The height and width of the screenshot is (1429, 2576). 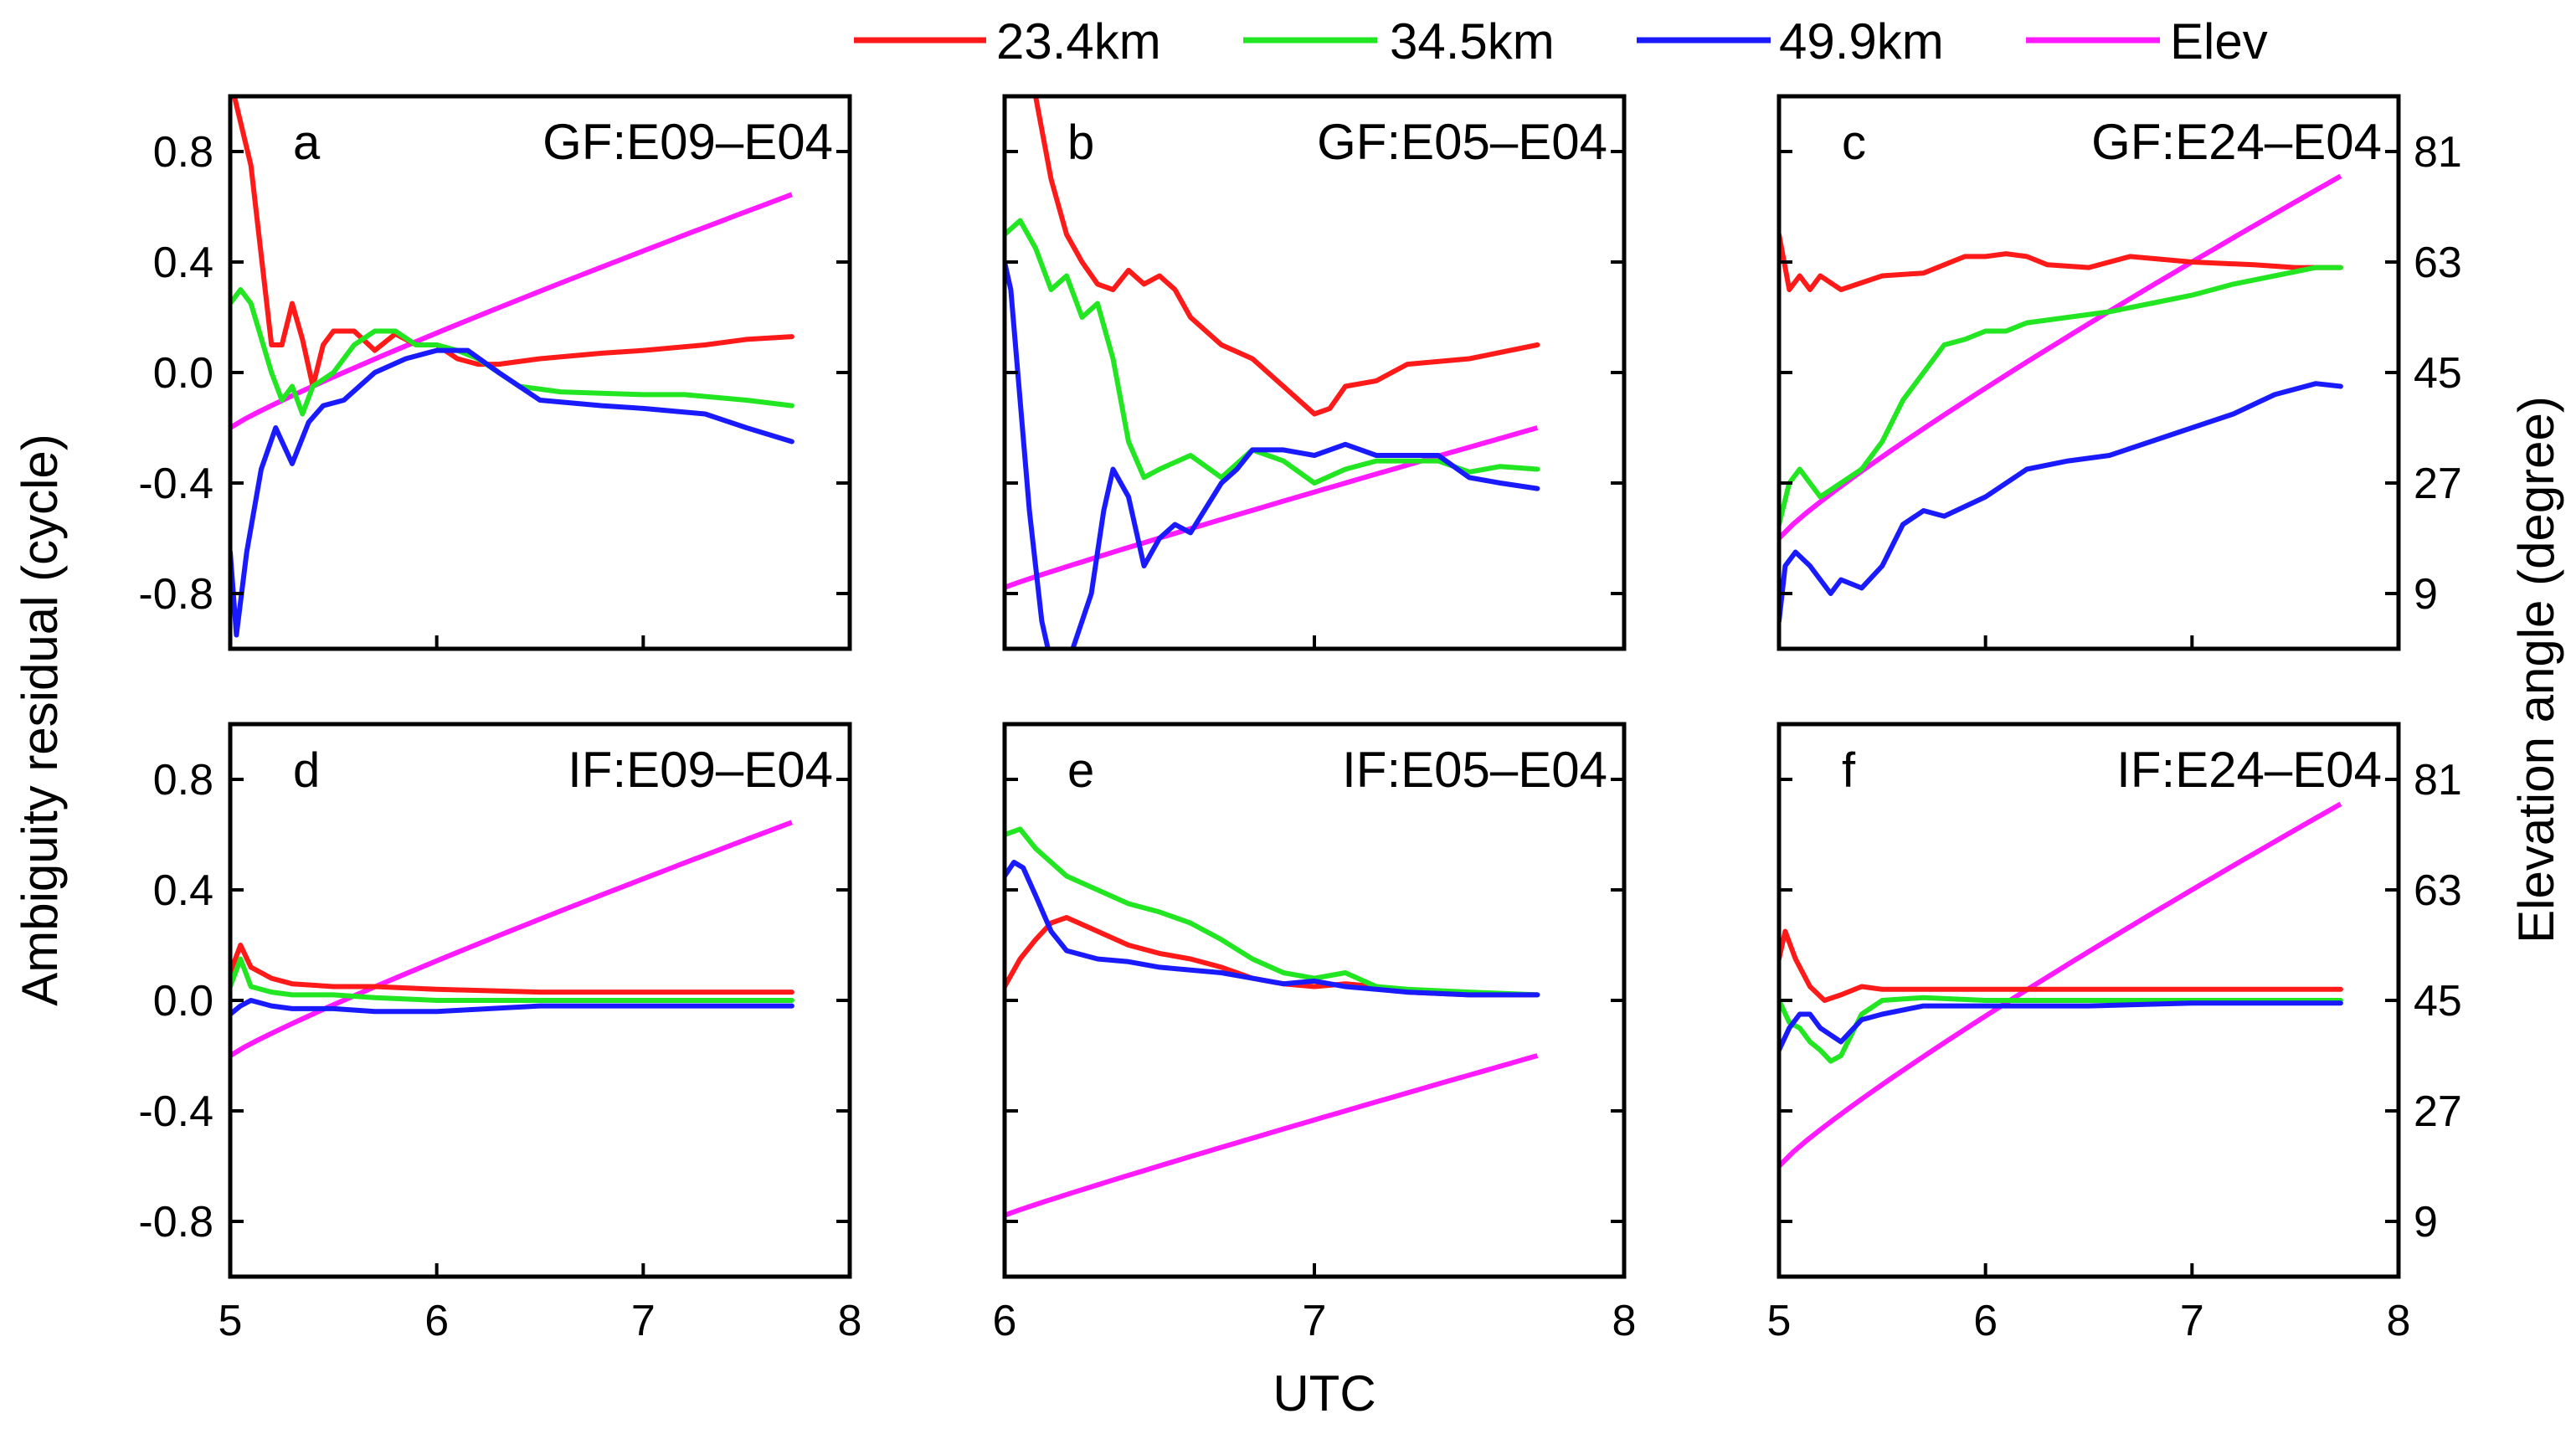 I want to click on panel-d: 0.8 0.4 0.0 -0.4 -0.8 5 6 7 8 d IF:E09–E04, so click(x=500, y=1033).